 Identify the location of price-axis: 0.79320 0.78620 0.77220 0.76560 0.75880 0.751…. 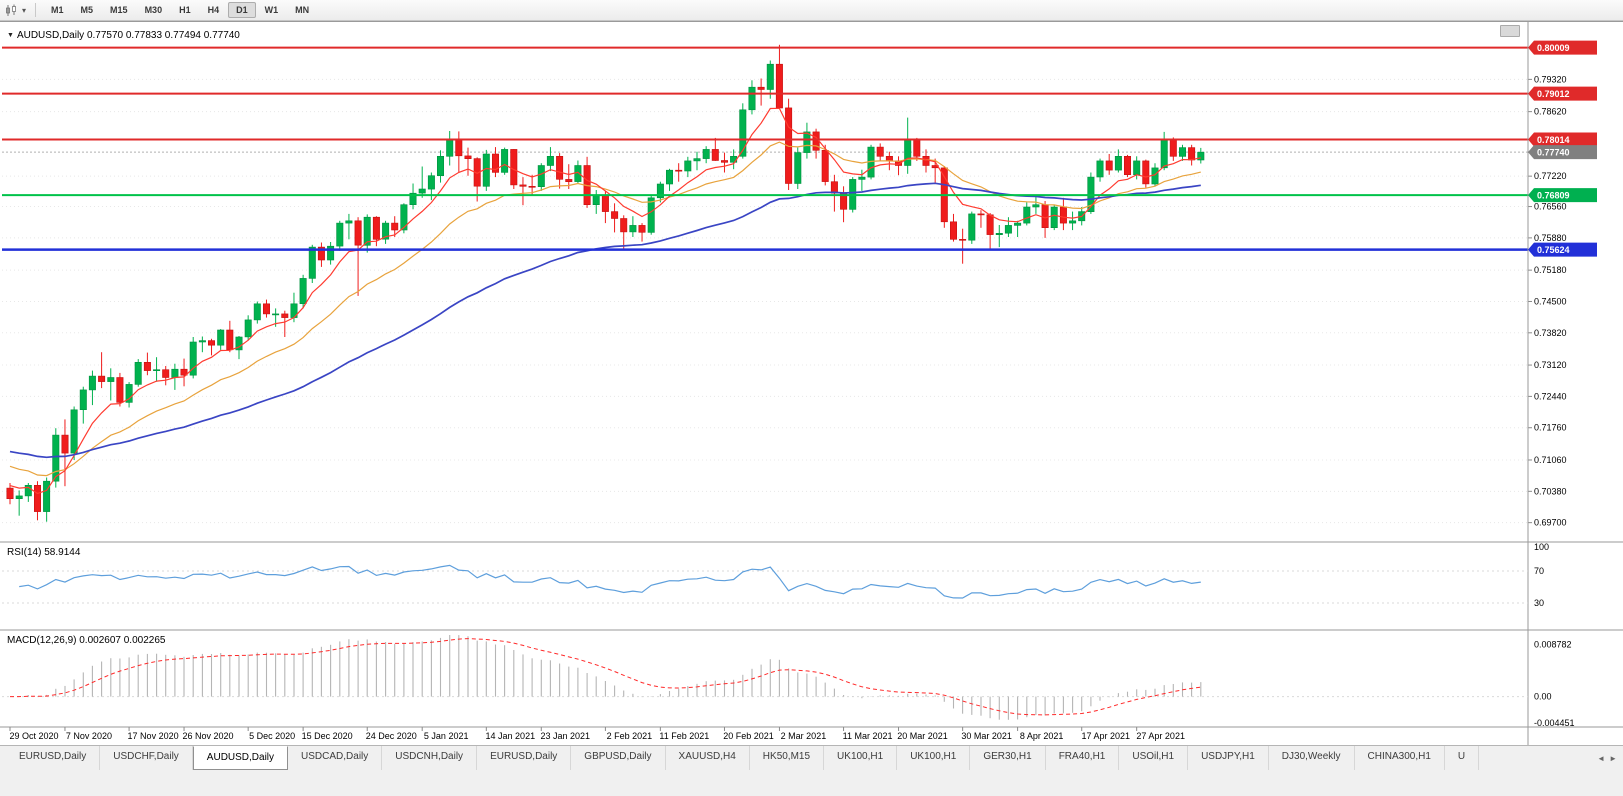
(1547, 301).